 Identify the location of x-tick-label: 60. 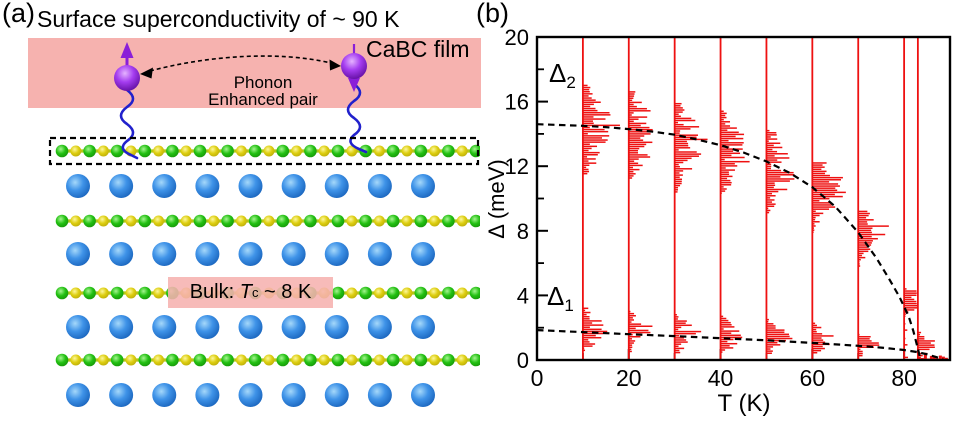
(813, 378).